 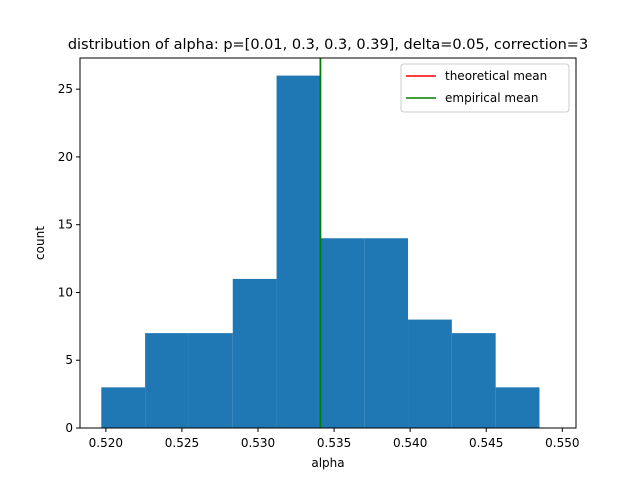 What do you see at coordinates (182, 443) in the screenshot?
I see `x-tick-label: 0.525` at bounding box center [182, 443].